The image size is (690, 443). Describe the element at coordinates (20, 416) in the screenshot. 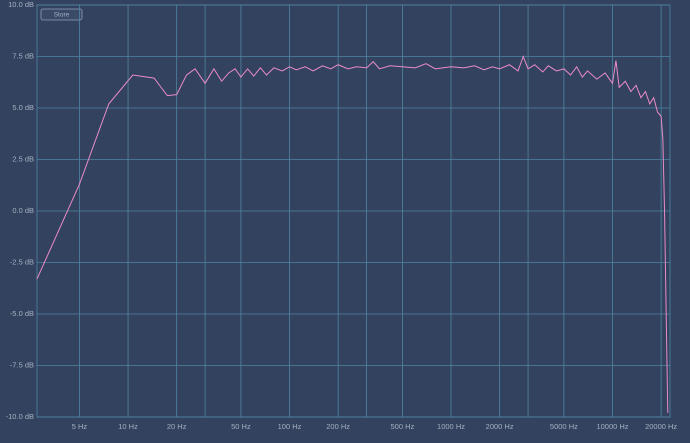

I see `y-tick-label: -10.0 dB` at that location.